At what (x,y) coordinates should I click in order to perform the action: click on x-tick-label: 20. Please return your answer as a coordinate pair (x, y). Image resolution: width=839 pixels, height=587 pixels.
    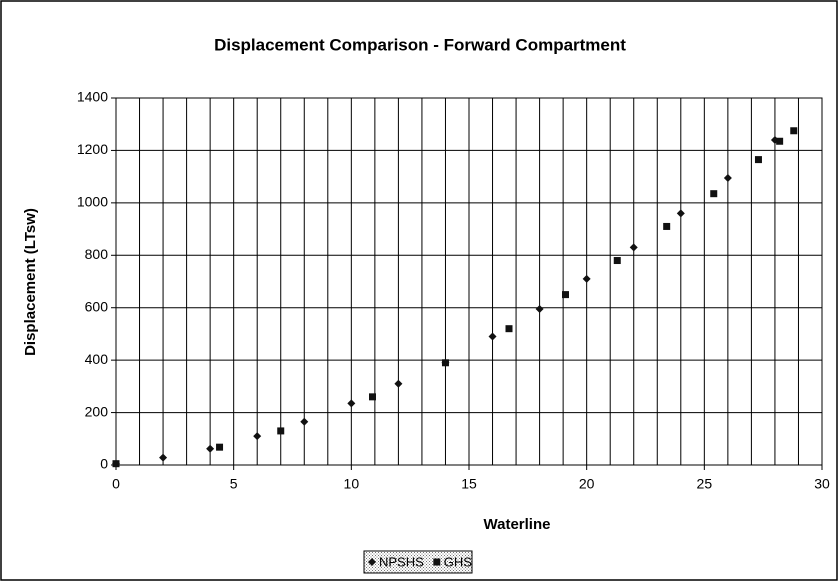
    Looking at the image, I should click on (587, 484).